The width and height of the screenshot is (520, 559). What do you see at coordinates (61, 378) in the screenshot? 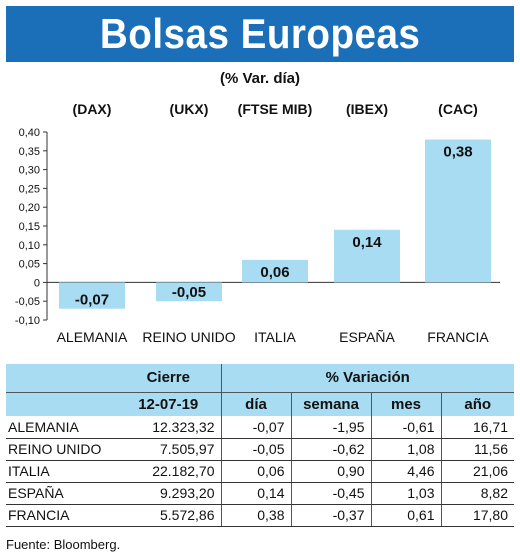
I see `table-header-blank` at bounding box center [61, 378].